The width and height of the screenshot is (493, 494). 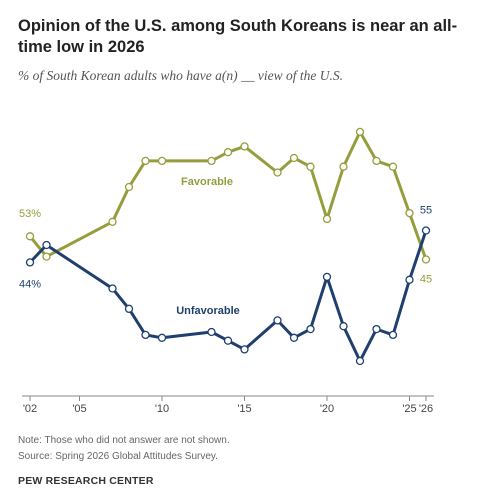 I want to click on x-tick-label: '26, so click(x=426, y=409).